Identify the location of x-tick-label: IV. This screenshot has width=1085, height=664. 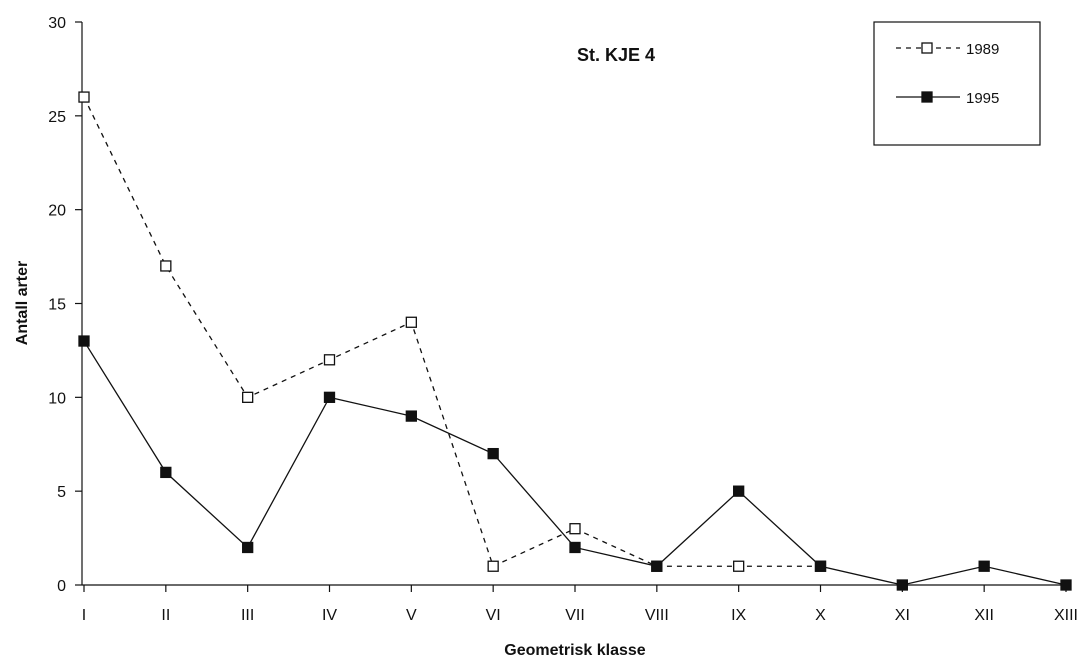
(329, 615).